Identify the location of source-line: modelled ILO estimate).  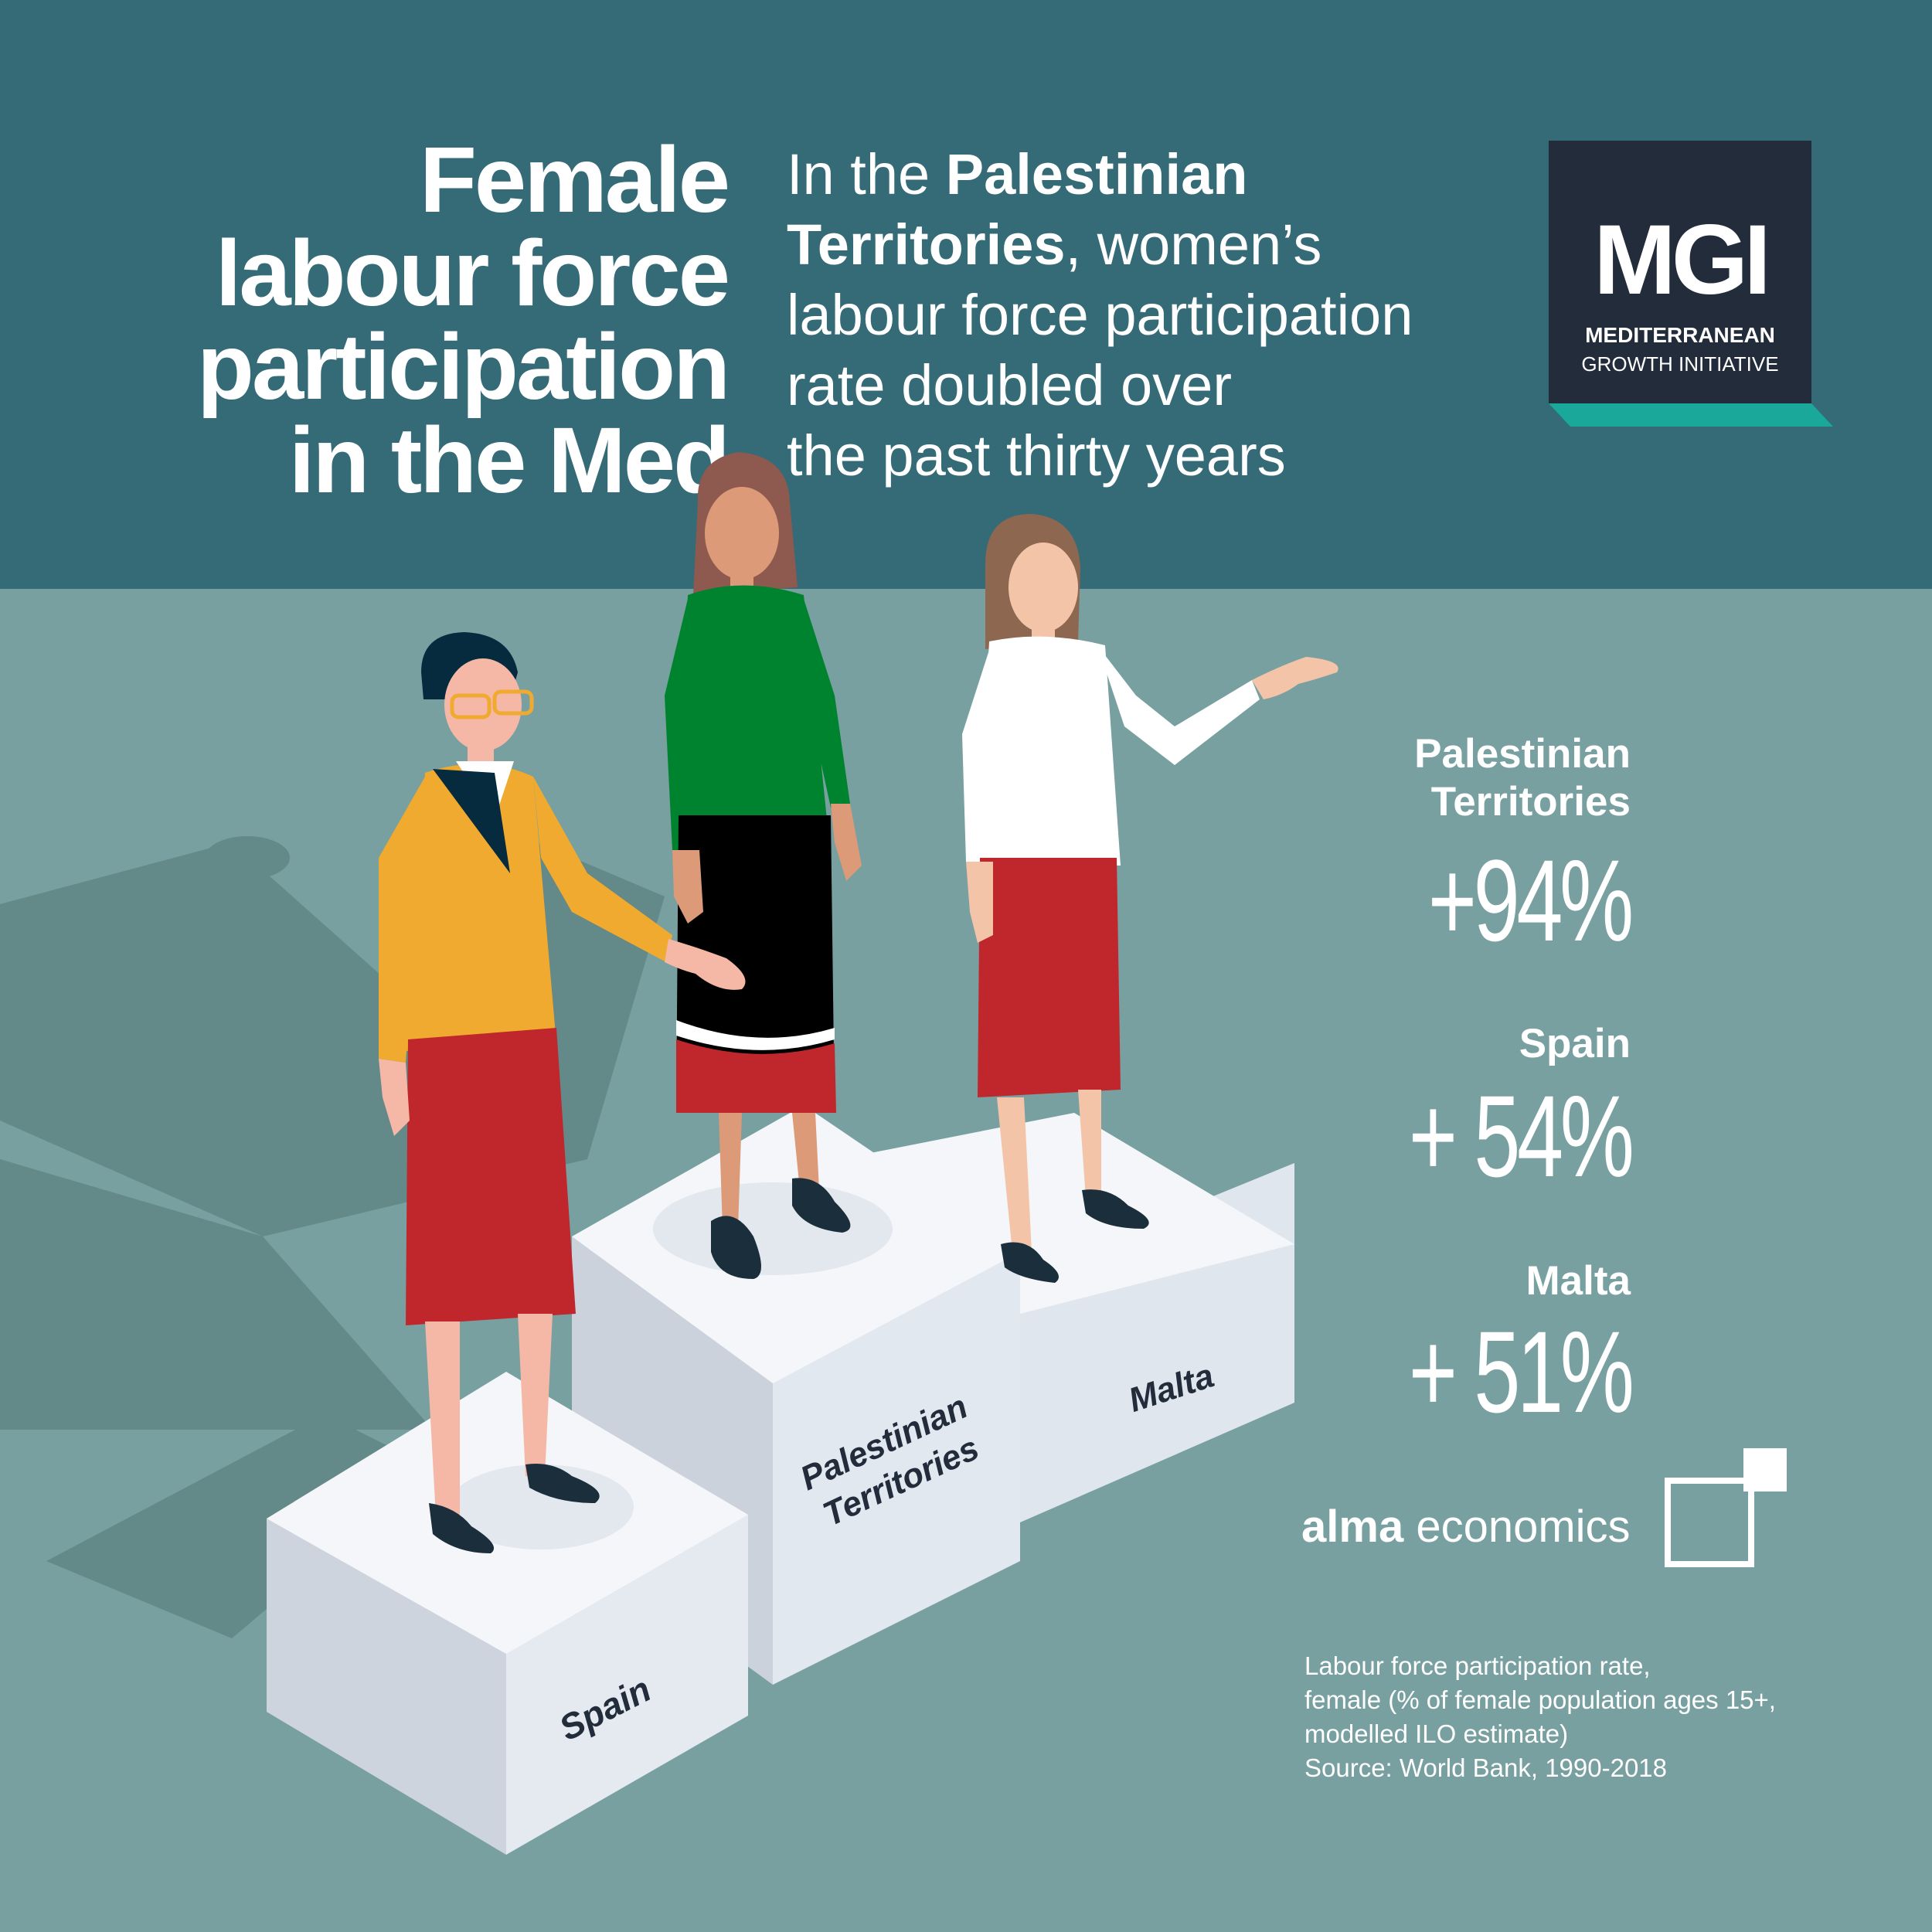
(1437, 1733).